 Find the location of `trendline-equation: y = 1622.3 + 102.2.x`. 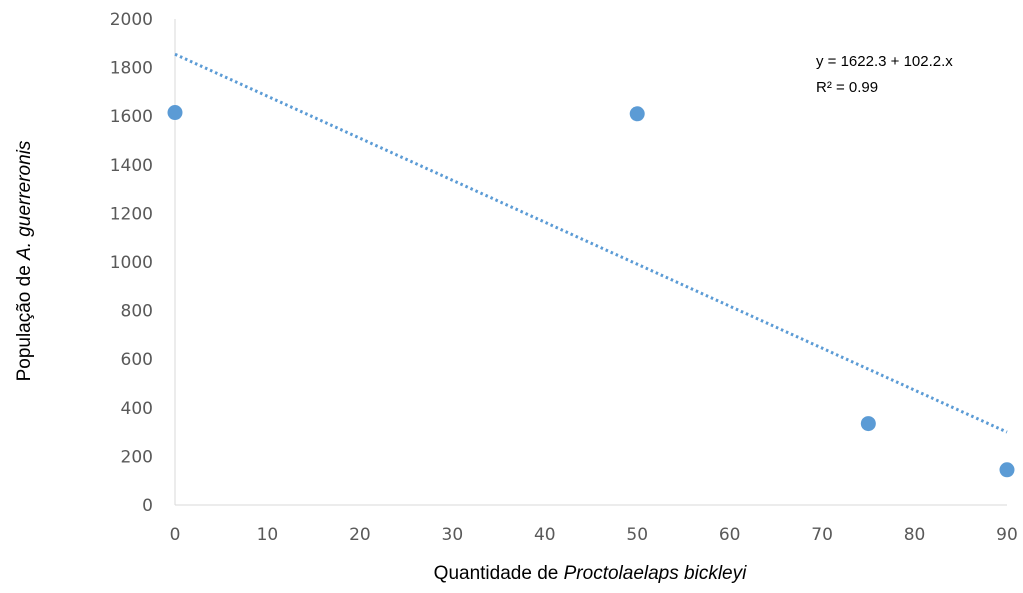

trendline-equation: y = 1622.3 + 102.2.x is located at coordinates (884, 61).